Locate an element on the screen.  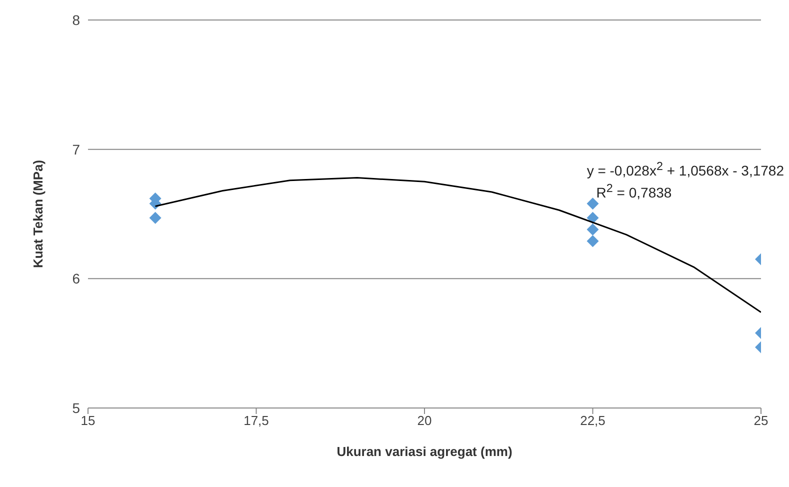
y-tick-label: 6 is located at coordinates (76, 278).